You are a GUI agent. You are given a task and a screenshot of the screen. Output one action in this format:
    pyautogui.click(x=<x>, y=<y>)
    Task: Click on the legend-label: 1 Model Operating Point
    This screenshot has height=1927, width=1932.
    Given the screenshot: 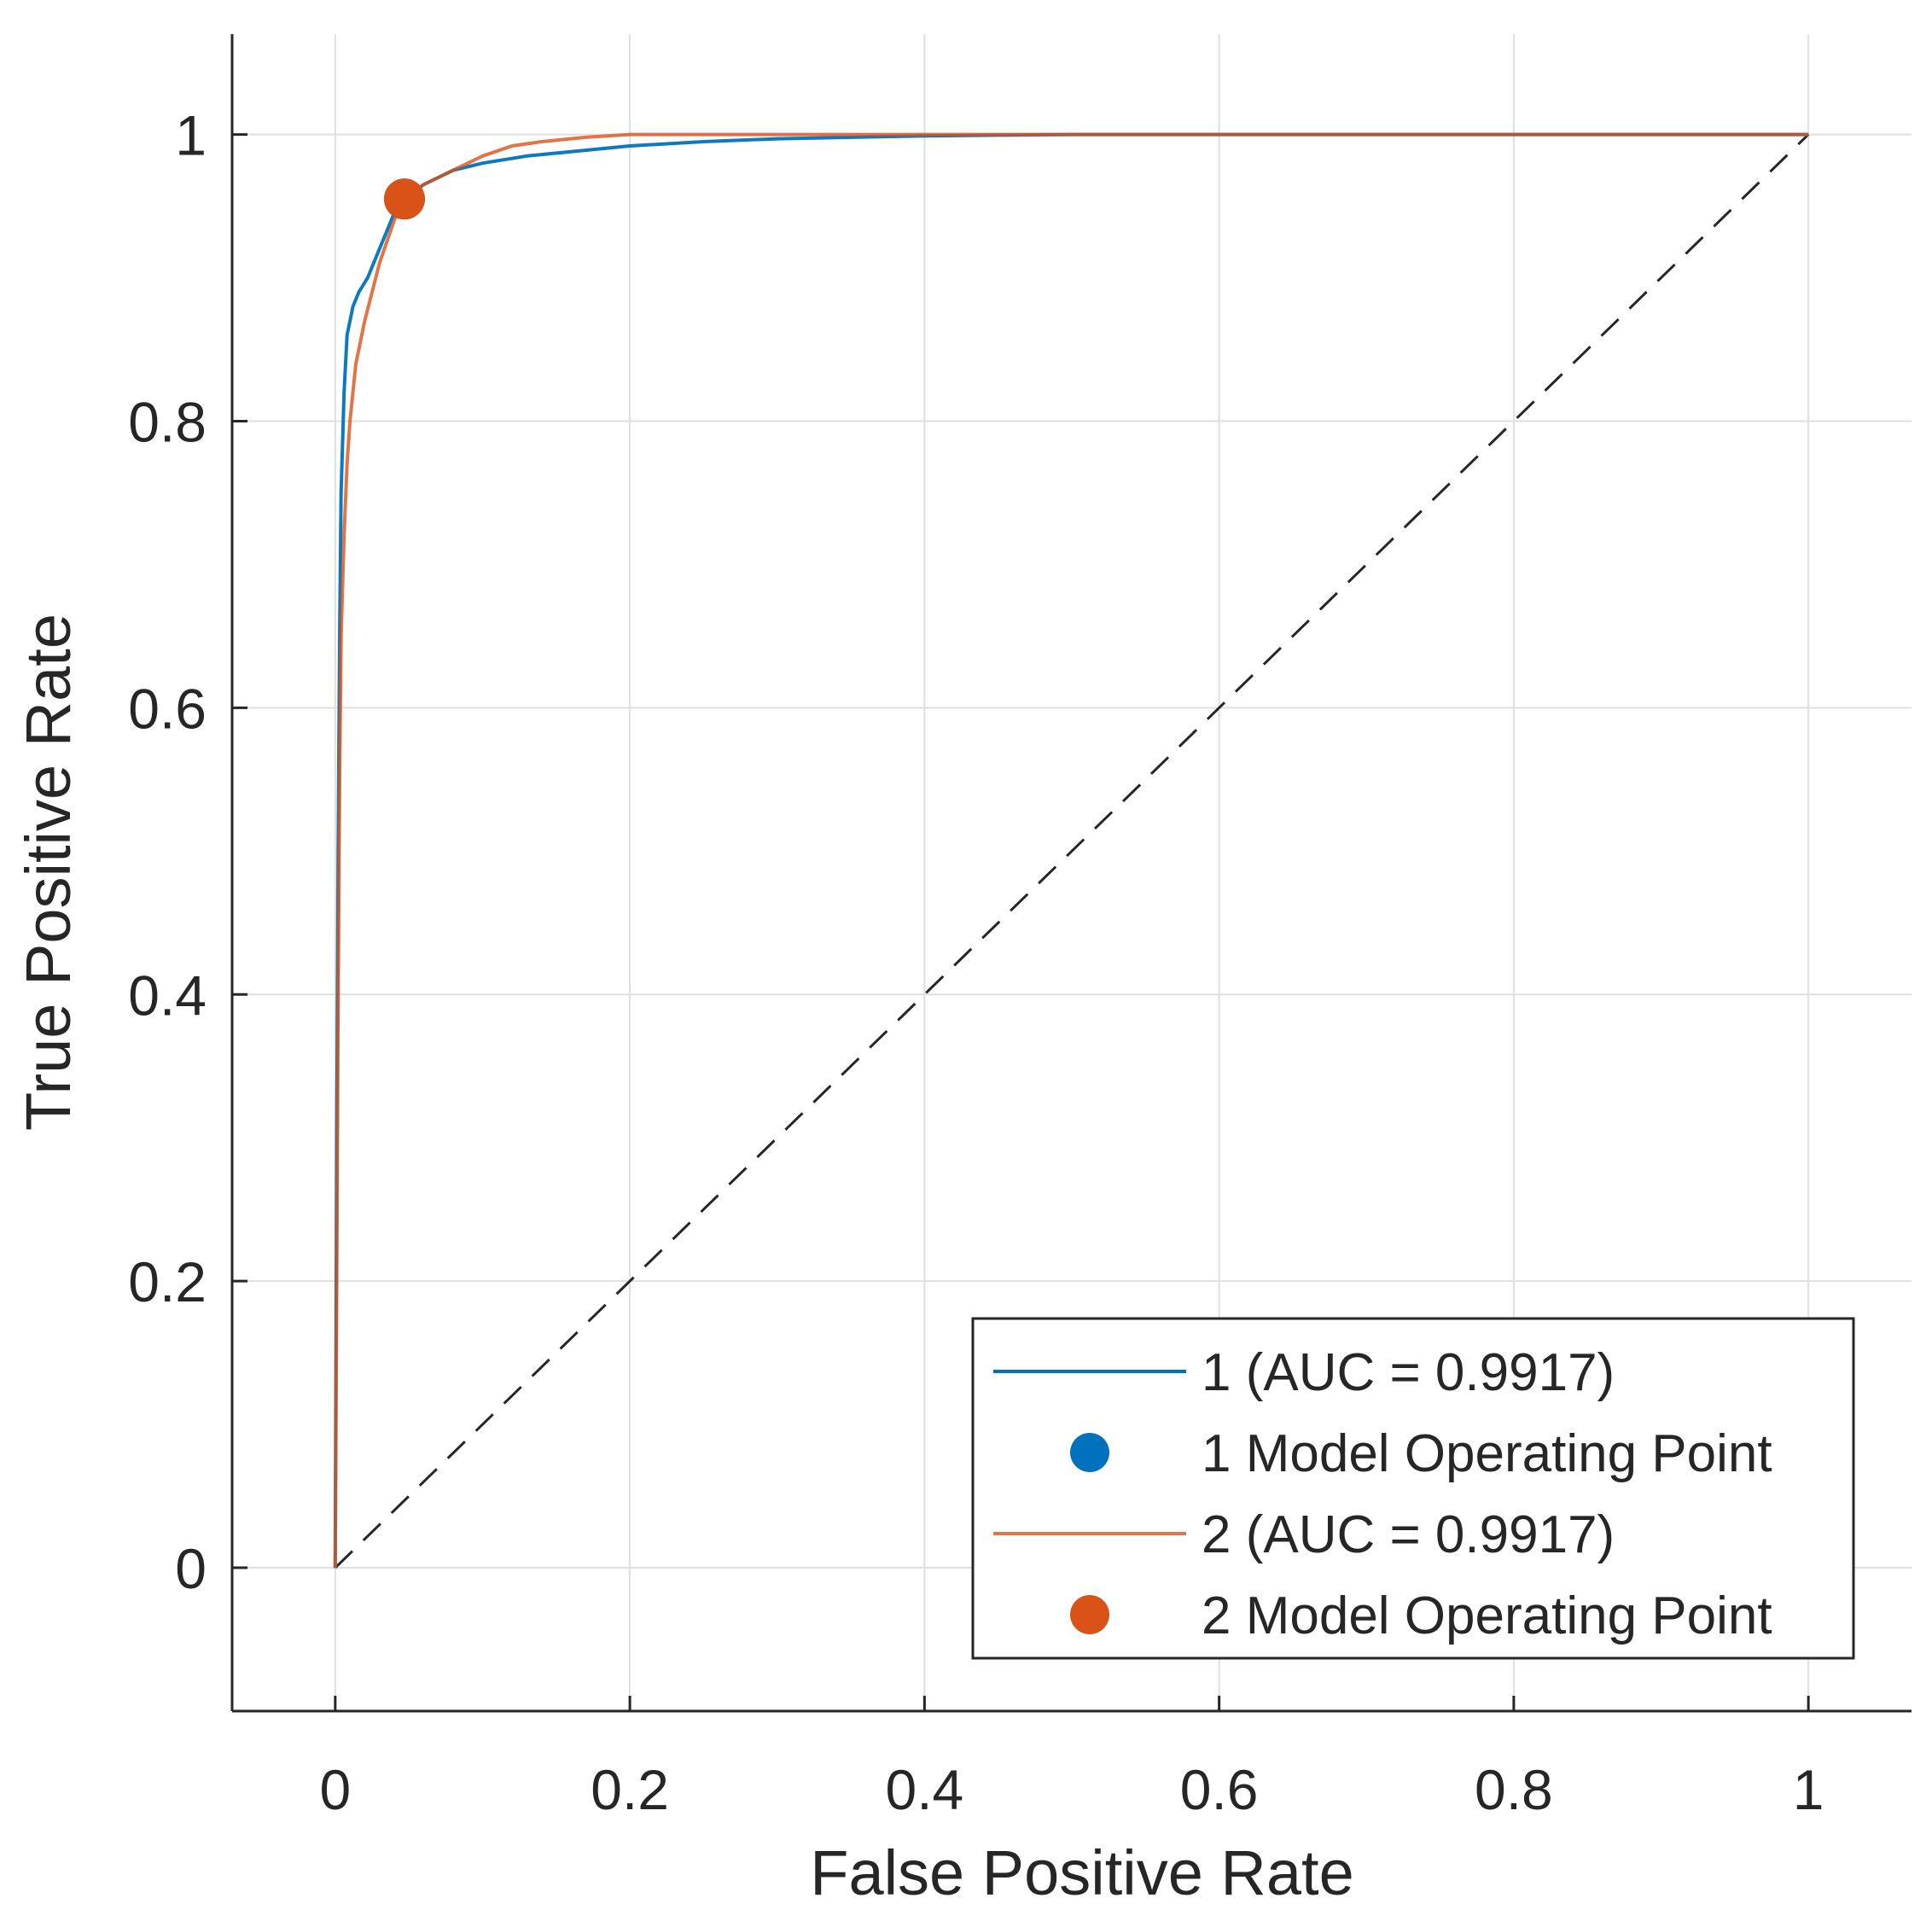 What is the action you would take?
    pyautogui.click(x=1487, y=1453)
    